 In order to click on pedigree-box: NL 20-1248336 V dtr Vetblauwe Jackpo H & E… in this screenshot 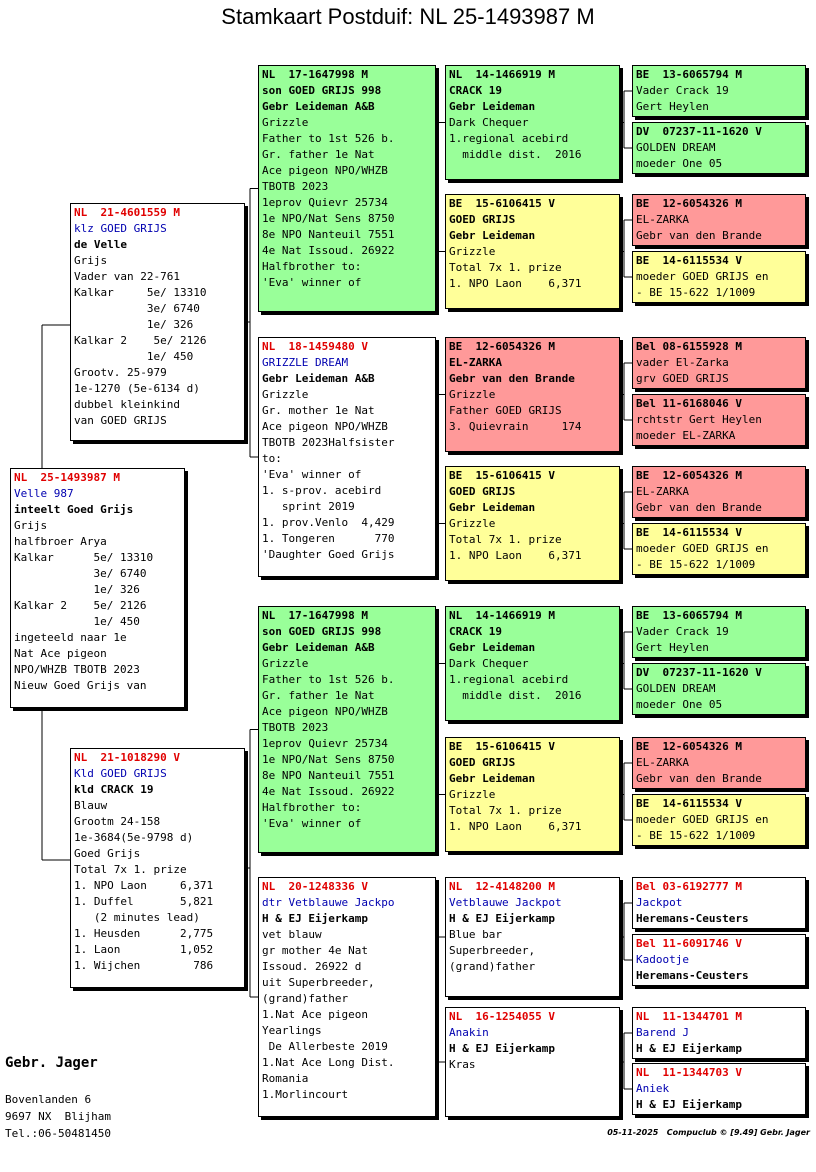, I will do `click(347, 997)`.